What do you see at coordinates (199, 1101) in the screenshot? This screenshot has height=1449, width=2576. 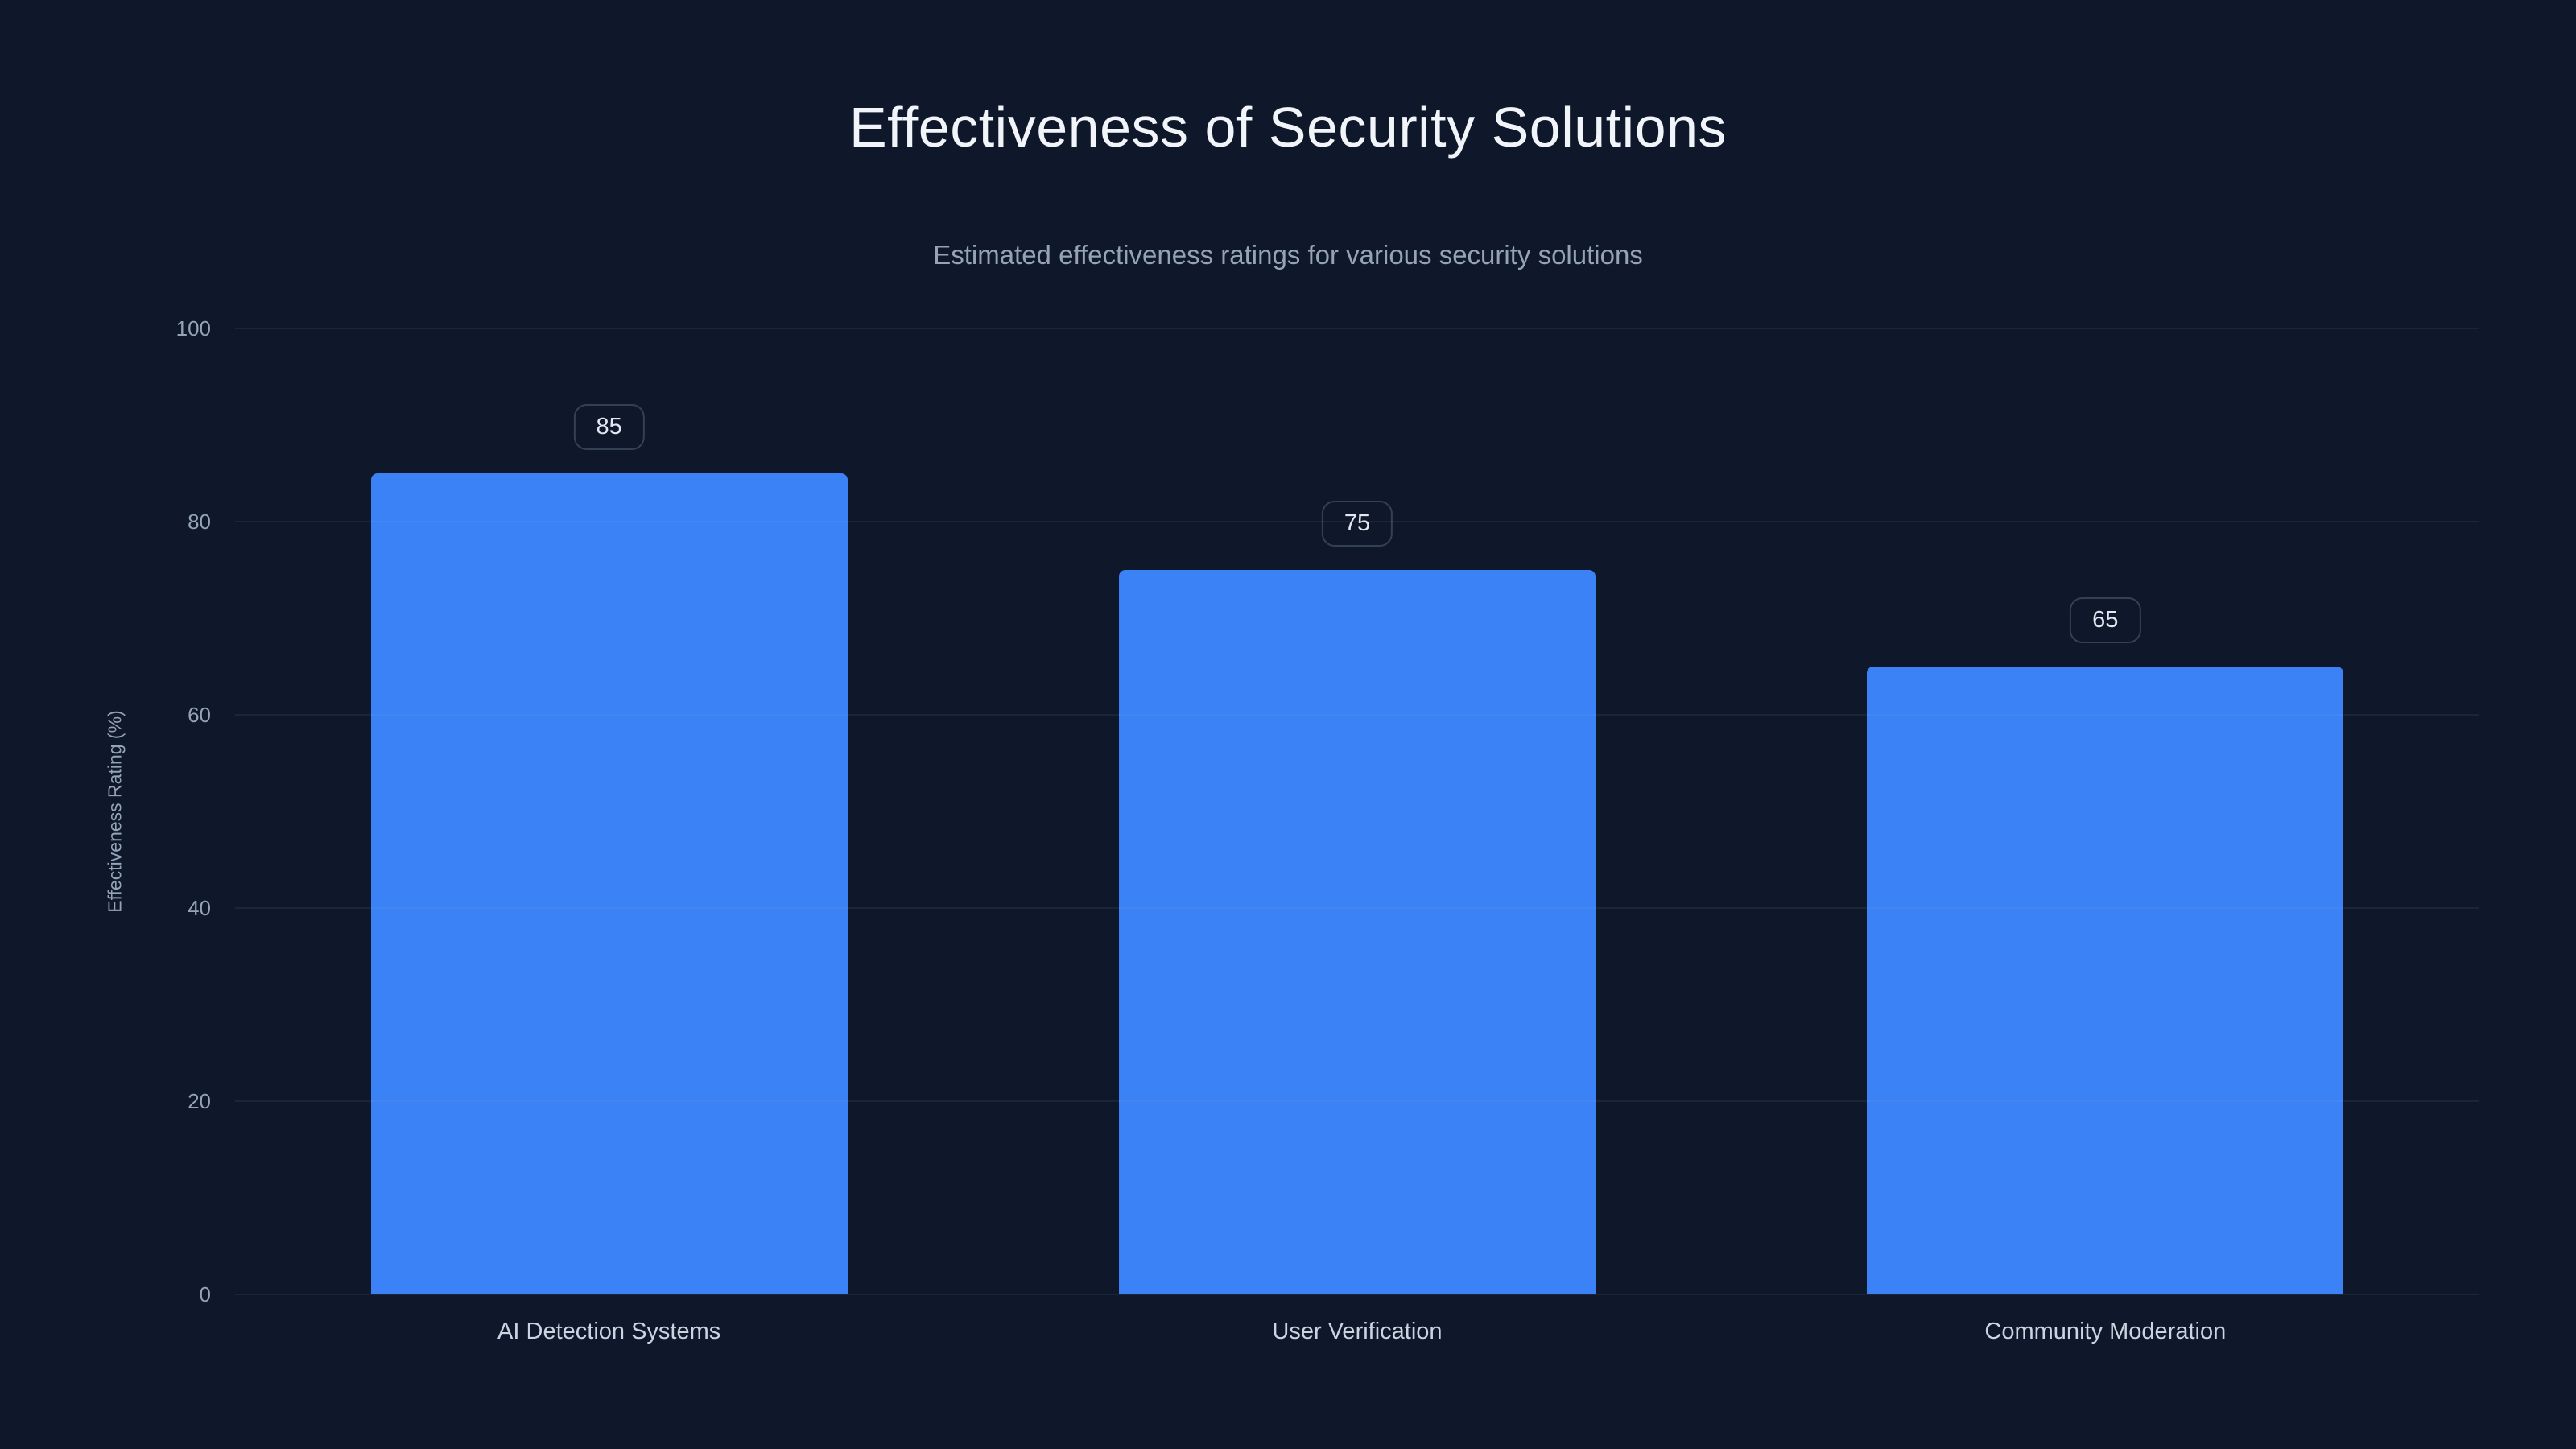 I see `y-tick-label: 20` at bounding box center [199, 1101].